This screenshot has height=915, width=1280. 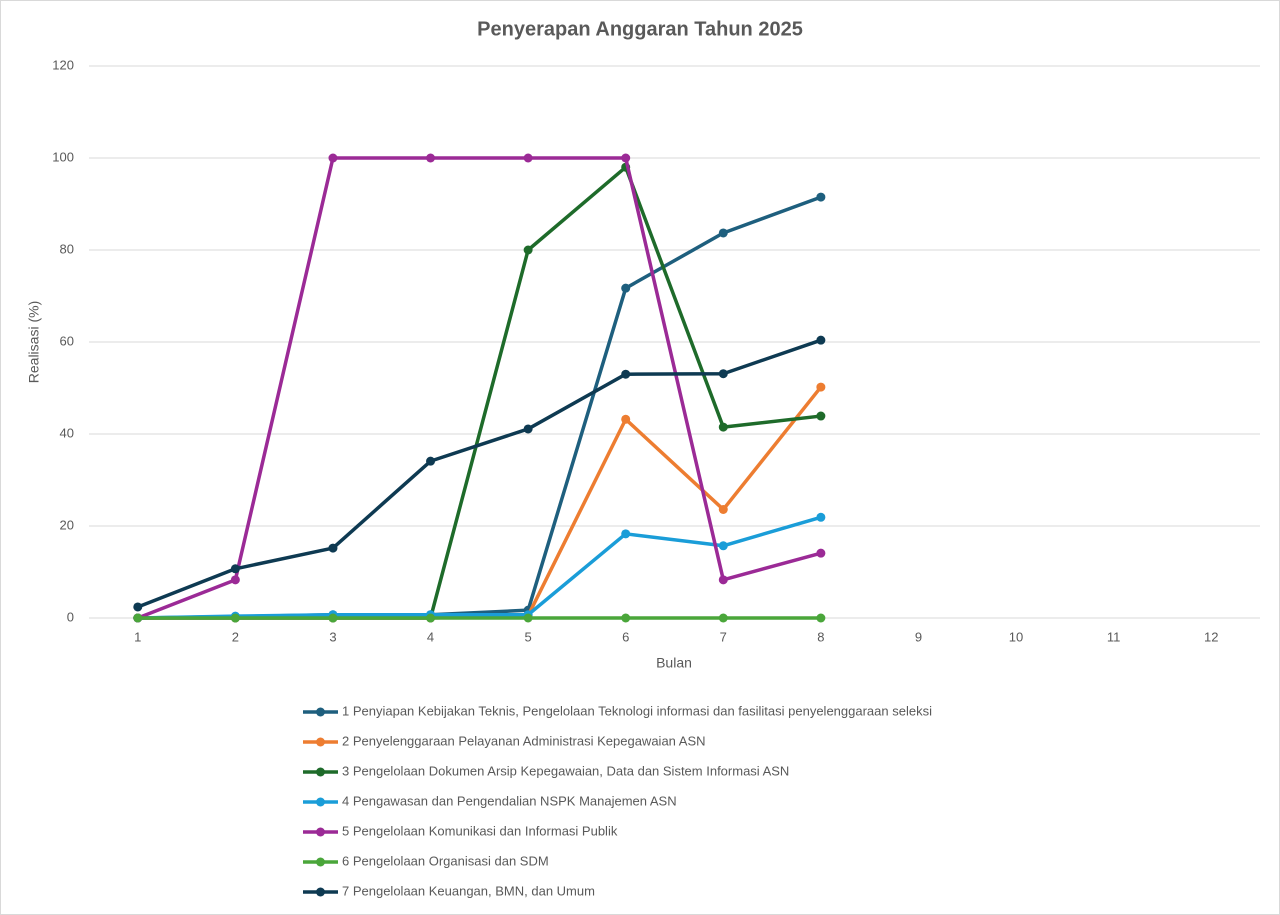 I want to click on x-tick-label: 8, so click(x=820, y=636).